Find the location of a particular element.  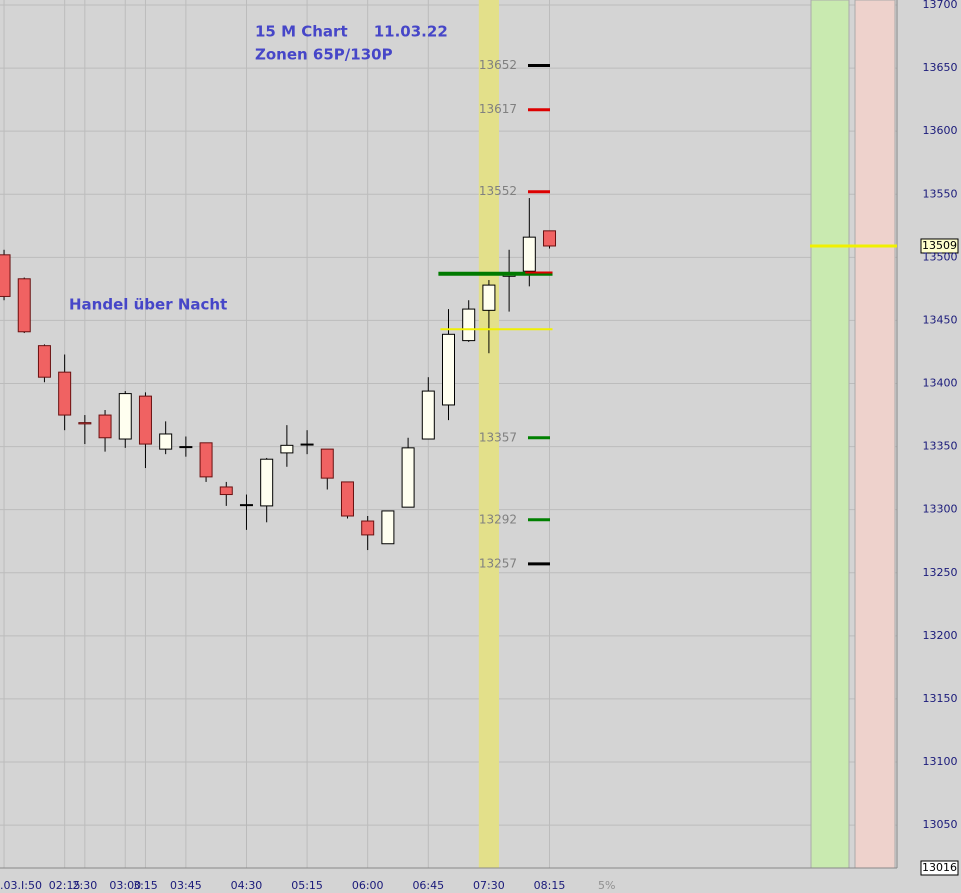

zone-red is located at coordinates (875, 434).